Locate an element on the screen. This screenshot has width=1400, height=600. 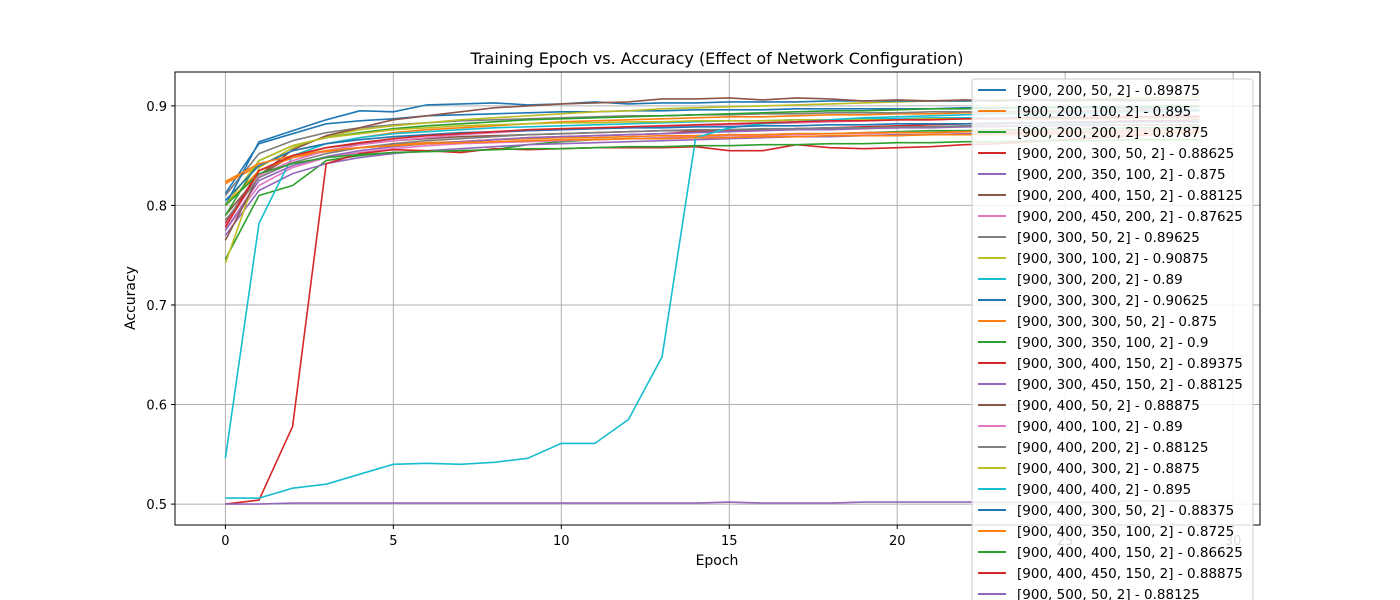
legend-entry: [900, 200, 100, 2] - 0.895 is located at coordinates (1104, 112).